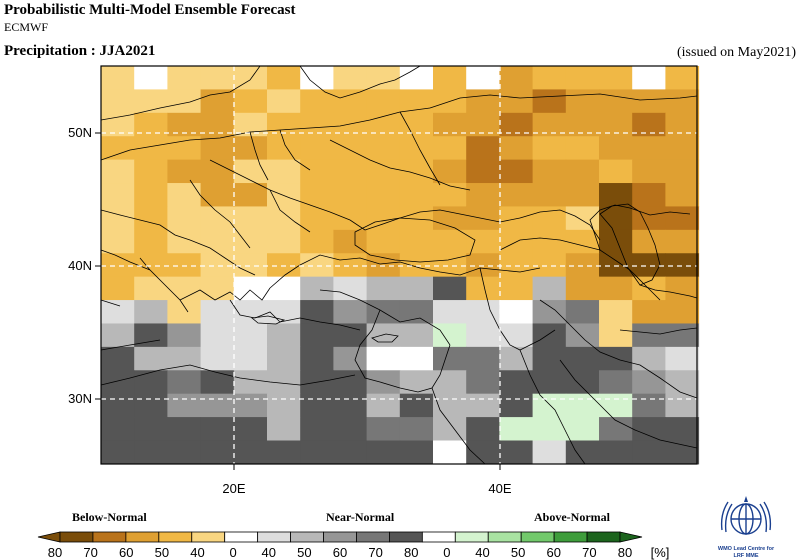 Image resolution: width=800 pixels, height=560 pixels. I want to click on wmo-emblem-icon, so click(746, 515).